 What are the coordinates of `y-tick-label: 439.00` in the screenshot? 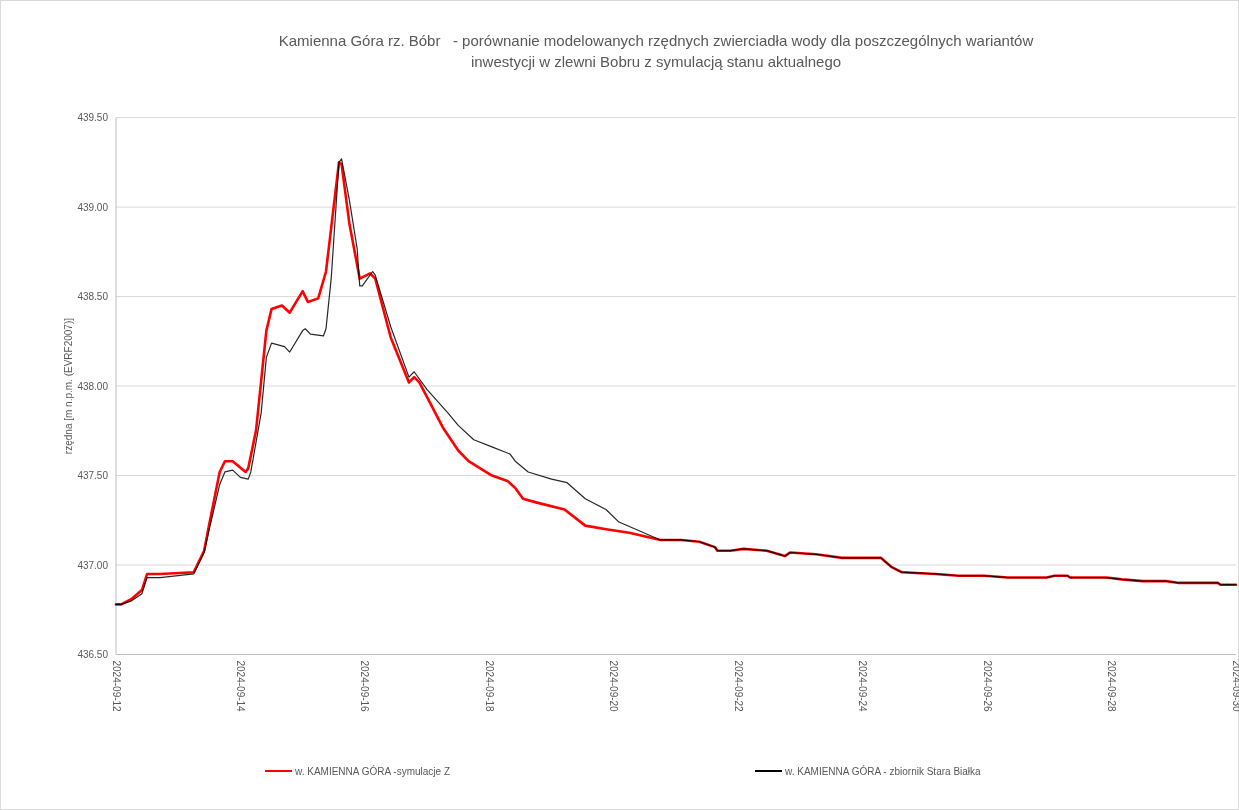 It's located at (93, 207).